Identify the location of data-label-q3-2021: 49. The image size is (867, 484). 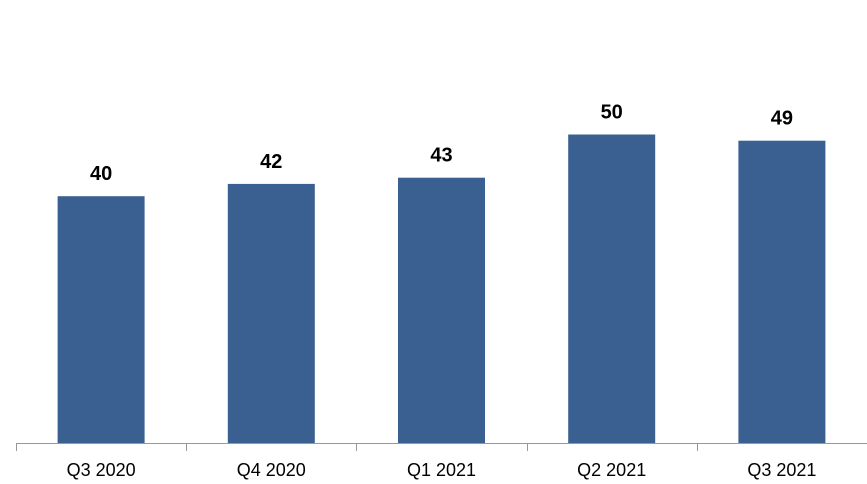
(782, 119).